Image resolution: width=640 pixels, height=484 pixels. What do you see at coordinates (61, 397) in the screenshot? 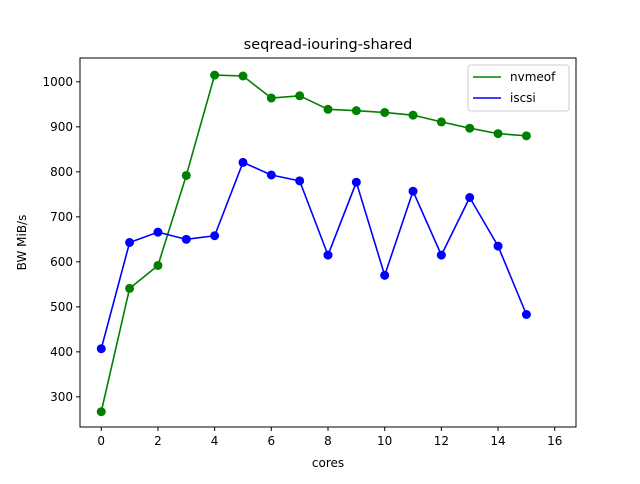
I see `y-tick-label: 300` at bounding box center [61, 397].